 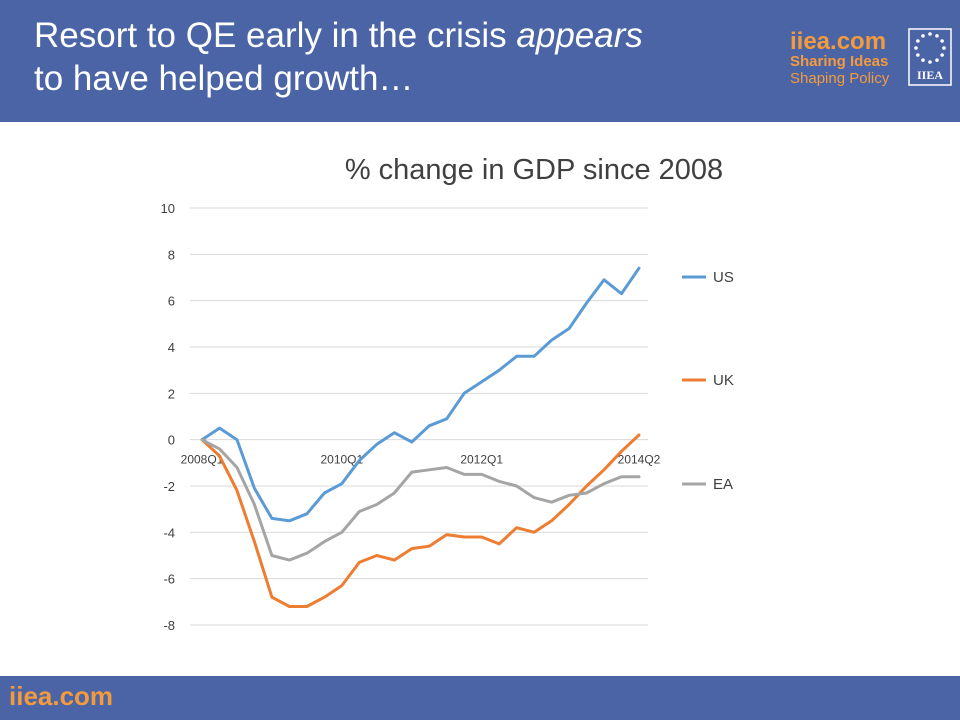 What do you see at coordinates (839, 61) in the screenshot?
I see `logo-tagline-sharing: Sharing Ideas` at bounding box center [839, 61].